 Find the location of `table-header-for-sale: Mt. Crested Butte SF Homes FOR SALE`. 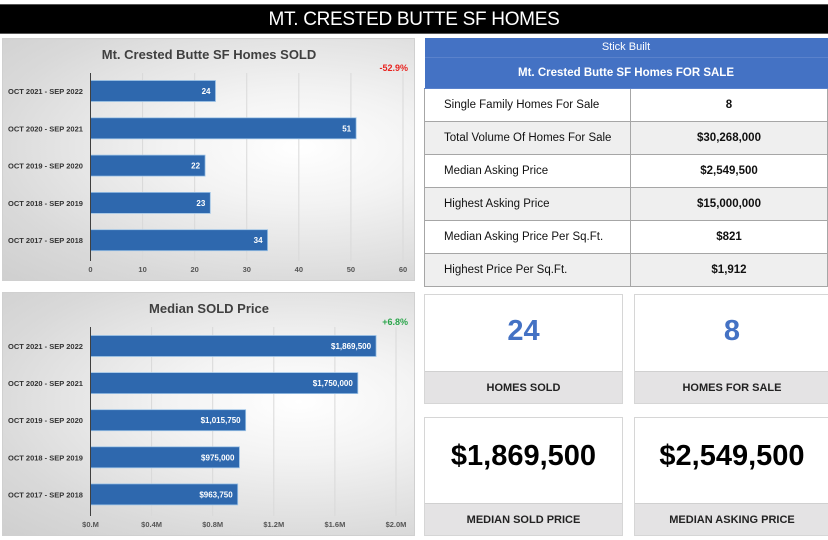

table-header-for-sale: Mt. Crested Butte SF Homes FOR SALE is located at coordinates (626, 73).